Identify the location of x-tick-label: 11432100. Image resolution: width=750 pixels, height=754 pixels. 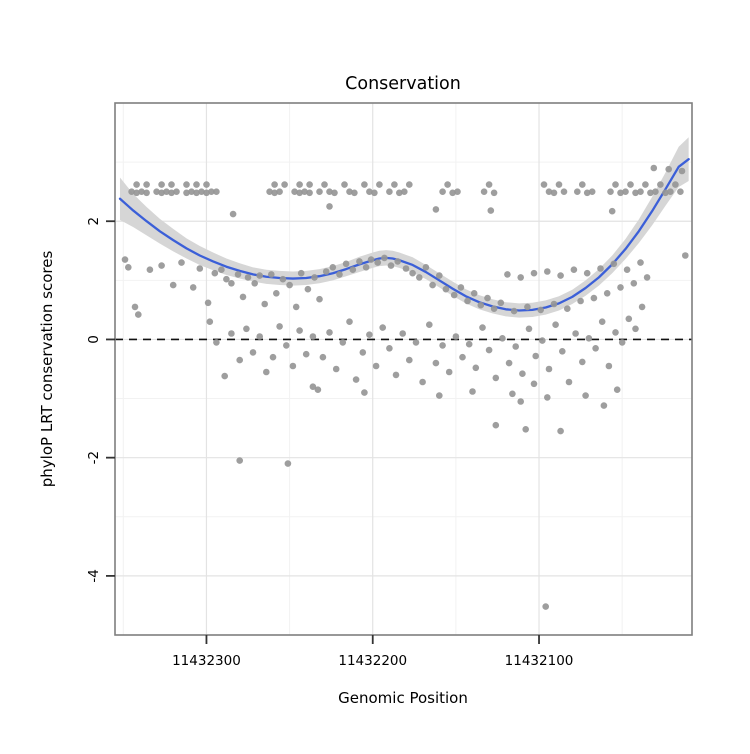
(539, 661).